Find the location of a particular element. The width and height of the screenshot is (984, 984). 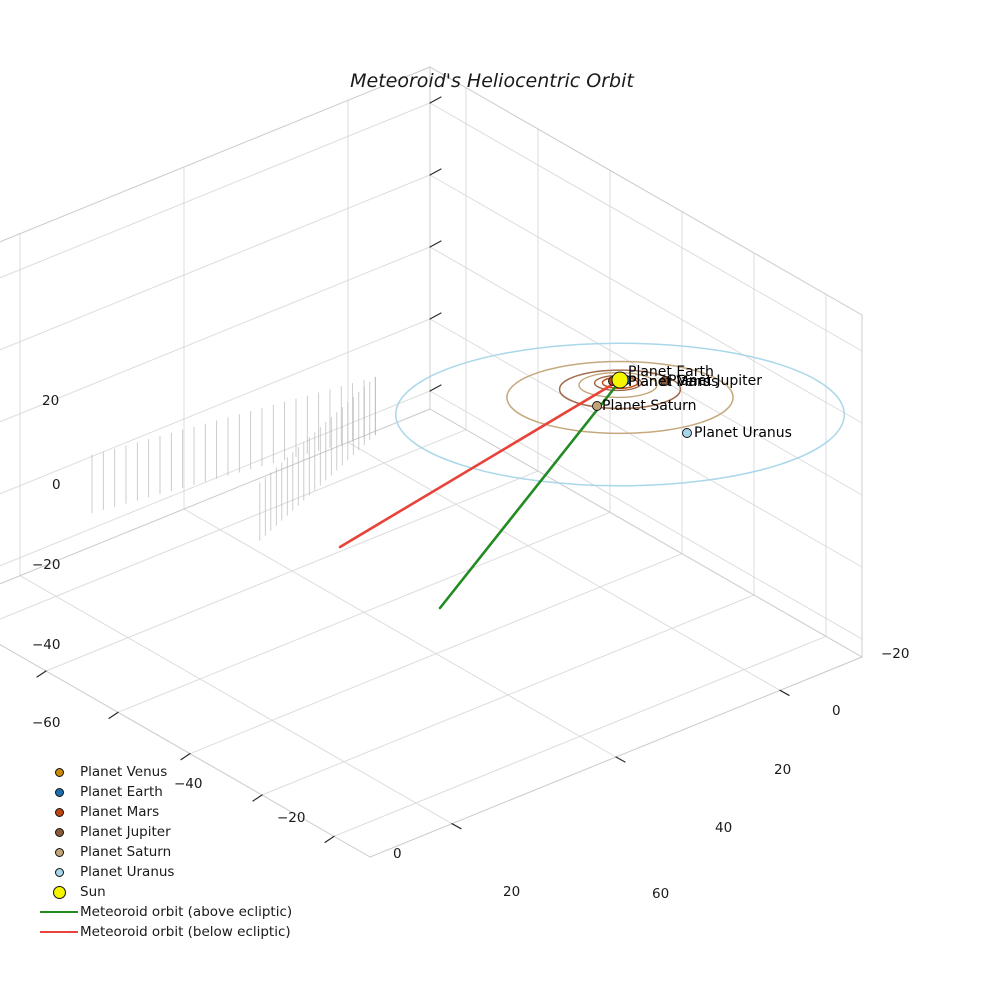

legend-item: Meteoroid orbit (below ecliptic) is located at coordinates (188, 932).